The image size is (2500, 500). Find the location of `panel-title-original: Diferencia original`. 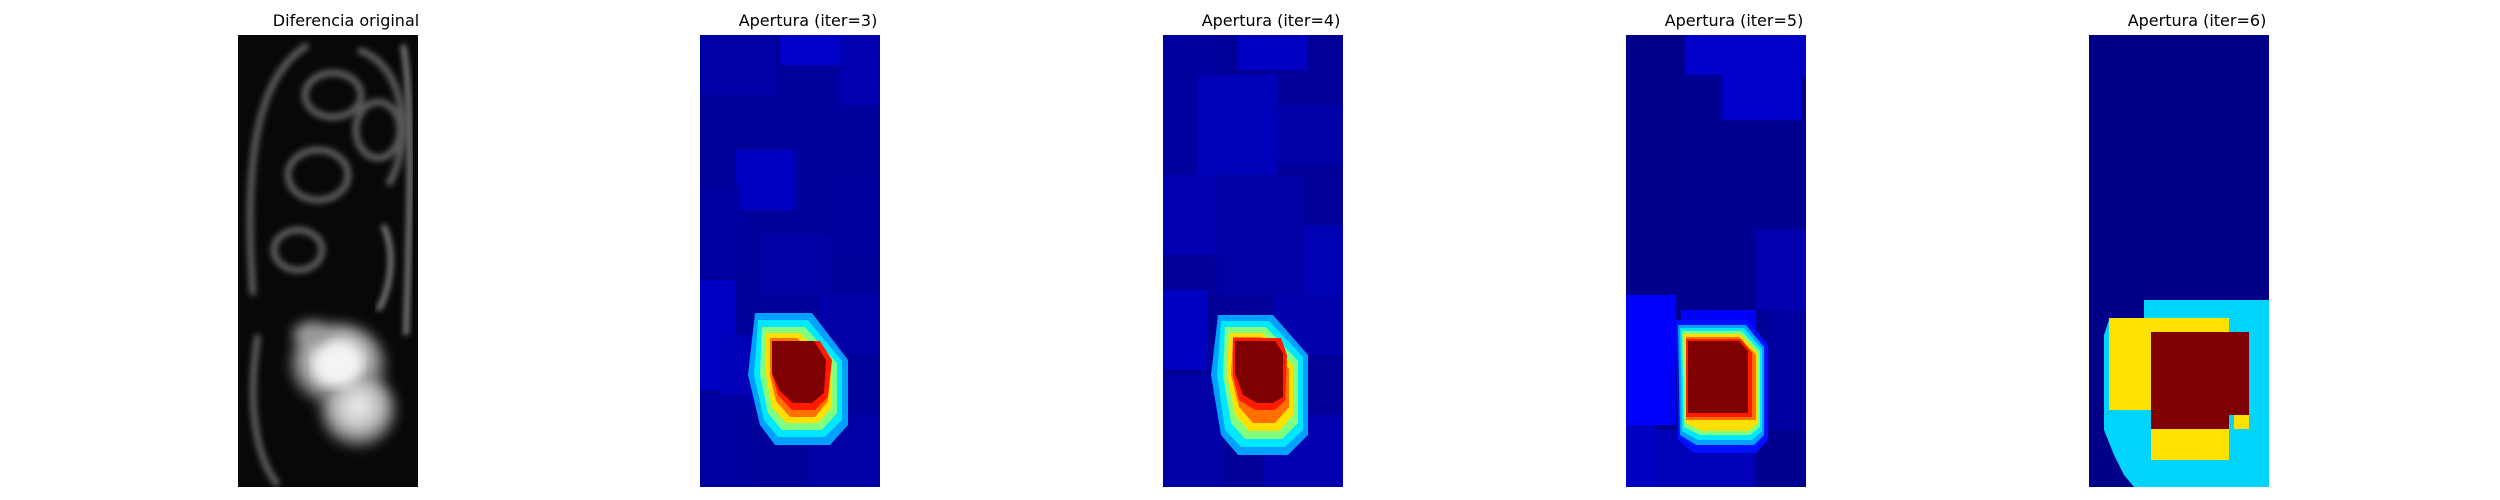

panel-title-original: Diferencia original is located at coordinates (346, 20).